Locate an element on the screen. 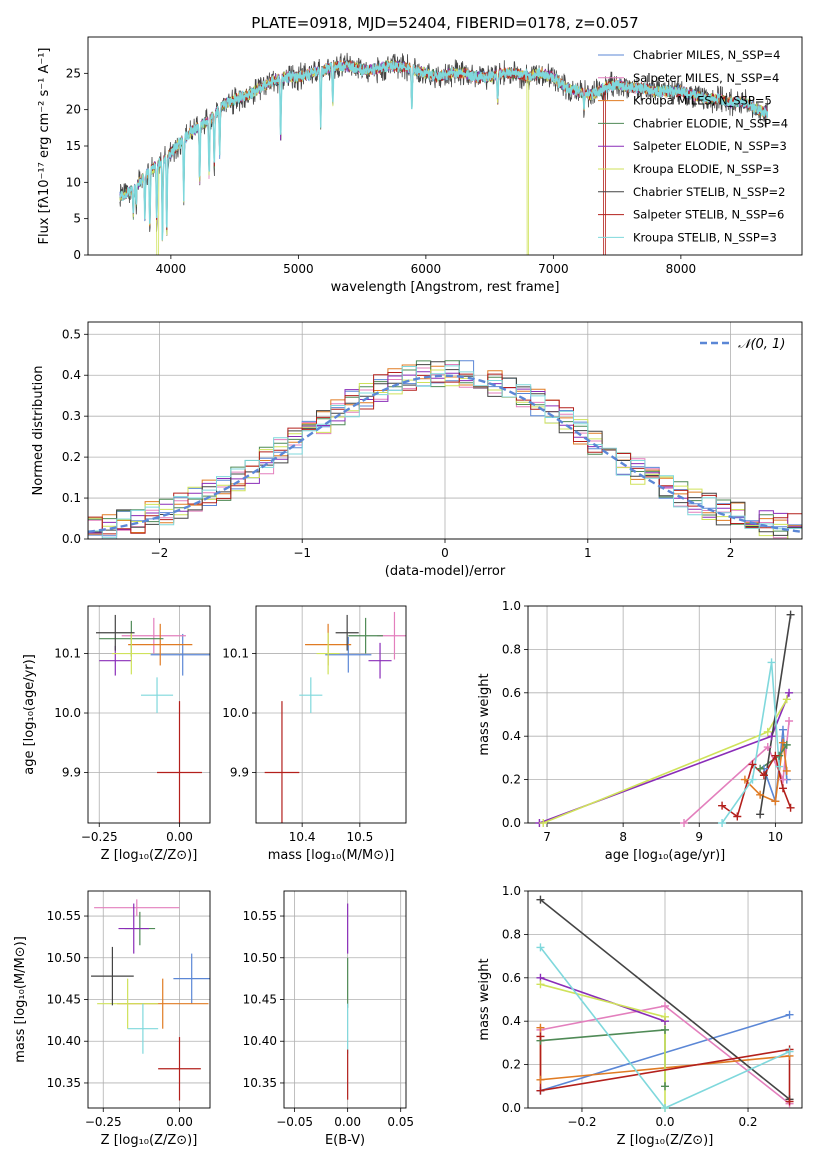 This screenshot has width=819, height=1170. normal-curve is located at coordinates (445, 453).